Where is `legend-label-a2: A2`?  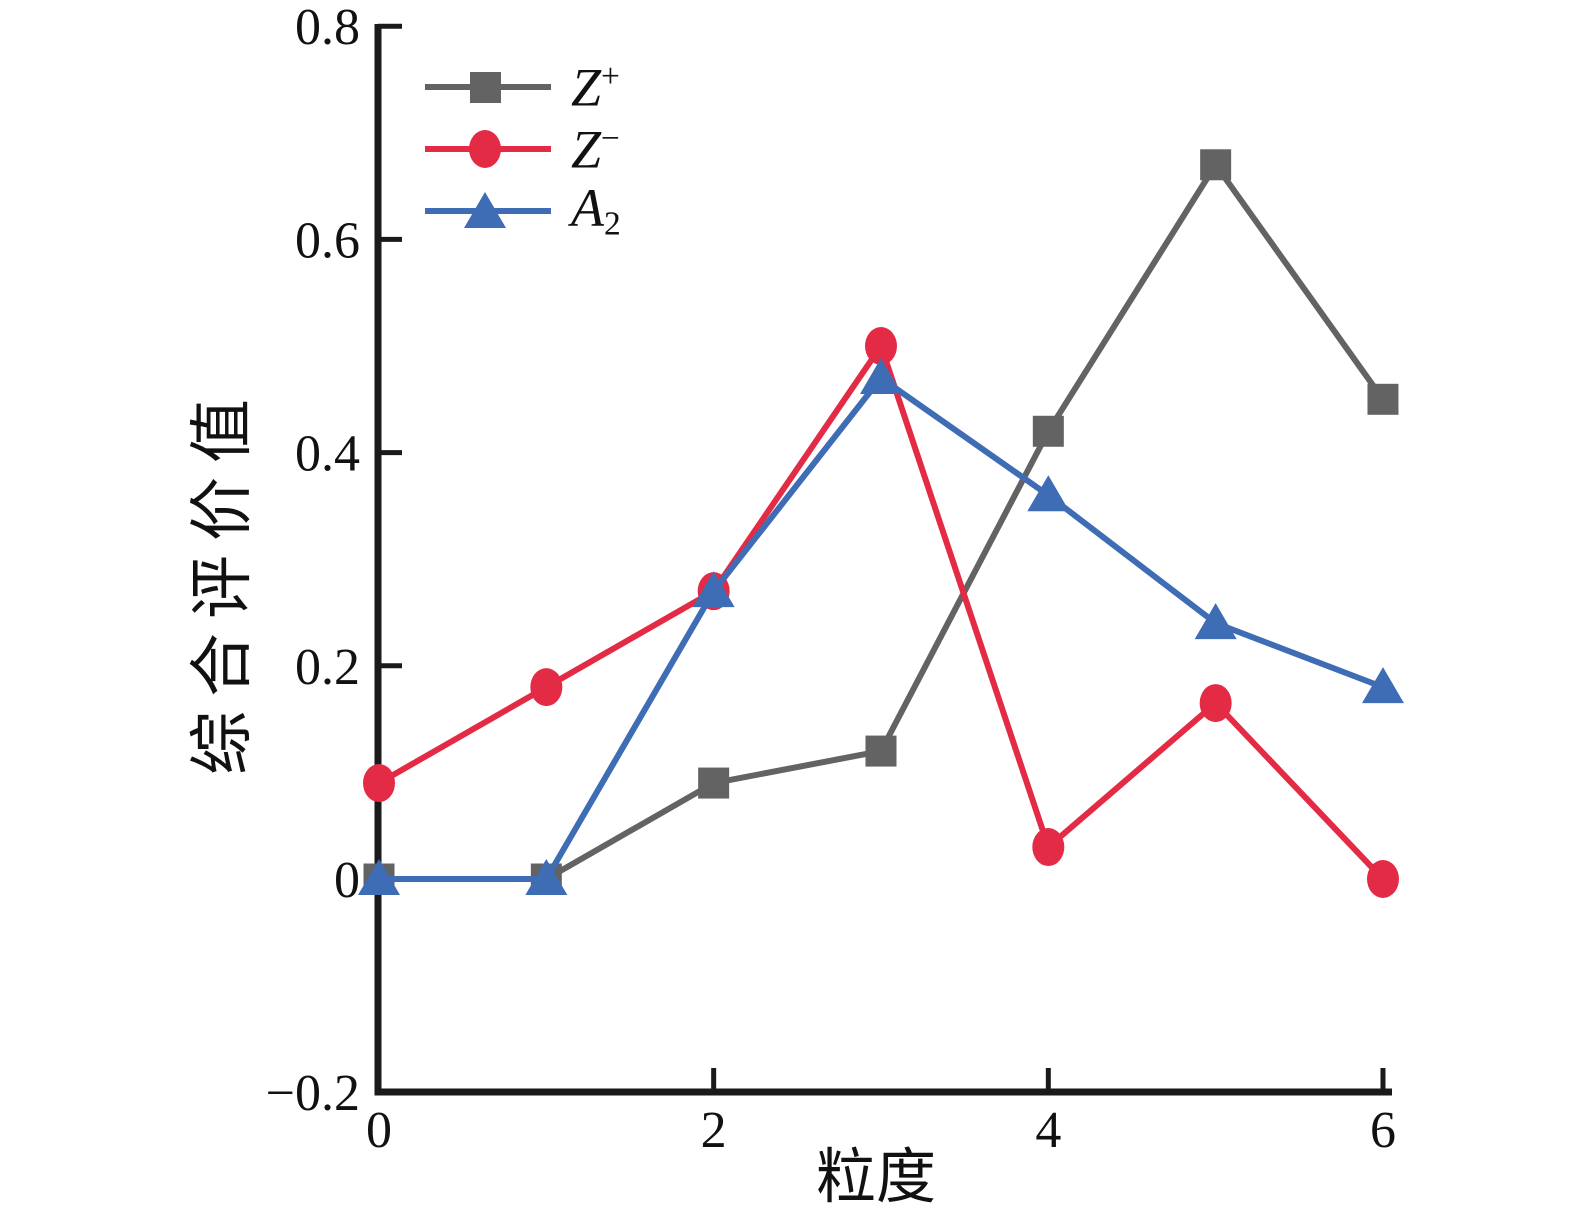 legend-label-a2: A2 is located at coordinates (596, 211).